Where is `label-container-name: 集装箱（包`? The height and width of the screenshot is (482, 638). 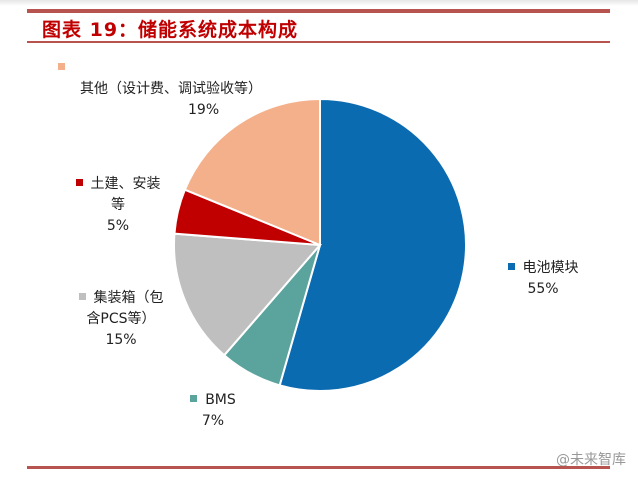 label-container-name: 集装箱（包 is located at coordinates (128, 298).